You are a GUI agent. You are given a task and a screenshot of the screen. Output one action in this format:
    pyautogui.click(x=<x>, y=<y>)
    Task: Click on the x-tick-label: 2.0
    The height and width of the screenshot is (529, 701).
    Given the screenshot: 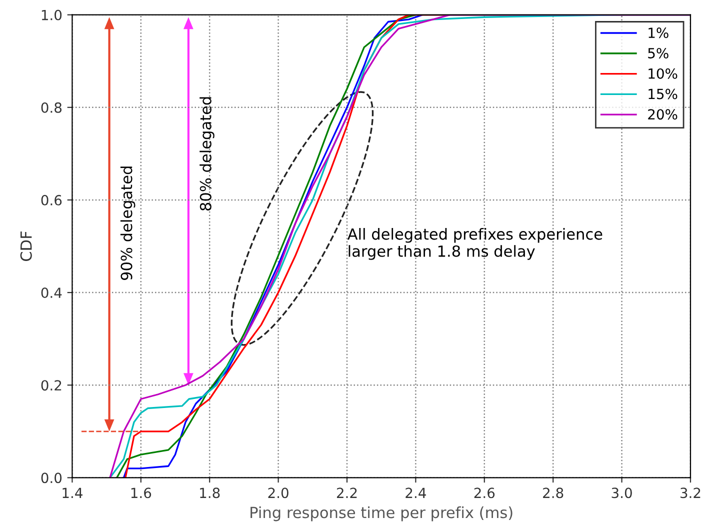 What is the action you would take?
    pyautogui.click(x=278, y=493)
    